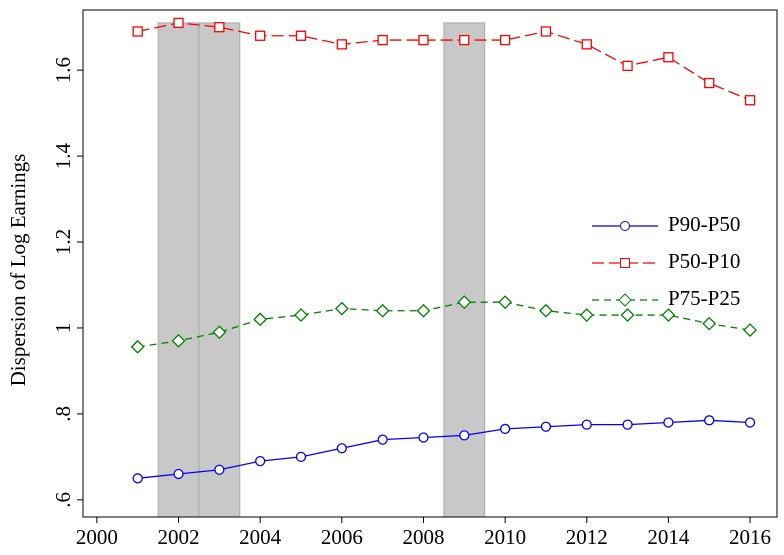  What do you see at coordinates (63, 242) in the screenshot?
I see `y-tick-label: 1.2` at bounding box center [63, 242].